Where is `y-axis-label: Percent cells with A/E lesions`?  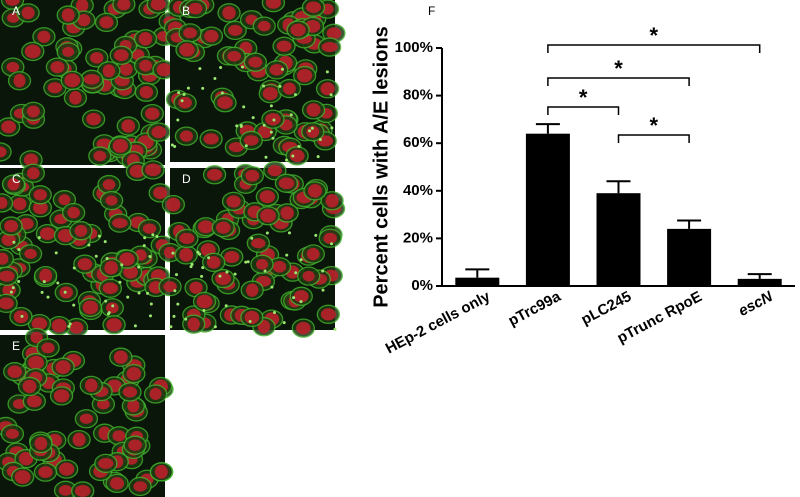 y-axis-label: Percent cells with A/E lesions is located at coordinates (381, 167).